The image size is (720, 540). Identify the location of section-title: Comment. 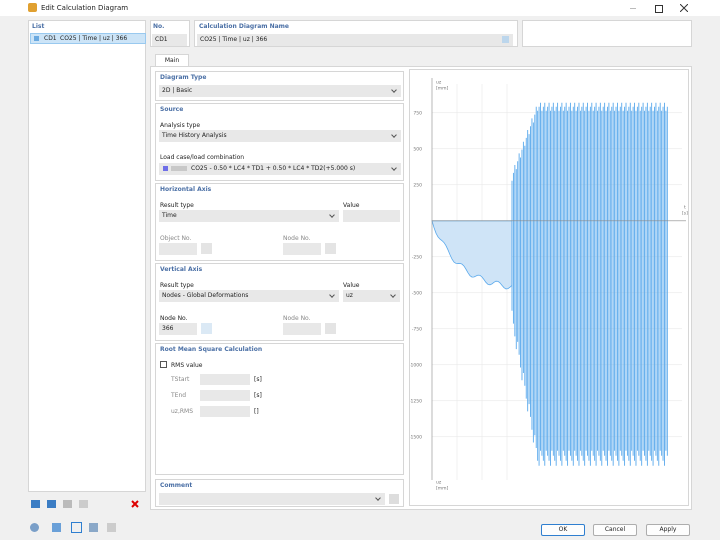
(176, 485).